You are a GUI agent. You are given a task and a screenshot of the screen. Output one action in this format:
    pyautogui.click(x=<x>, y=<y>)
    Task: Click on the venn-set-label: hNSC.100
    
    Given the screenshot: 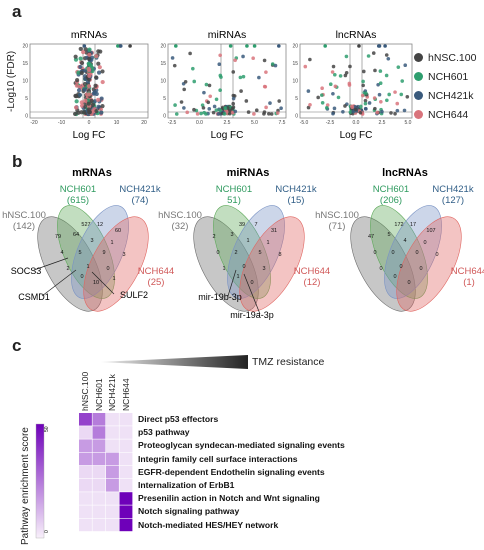 What is the action you would take?
    pyautogui.click(x=24, y=215)
    